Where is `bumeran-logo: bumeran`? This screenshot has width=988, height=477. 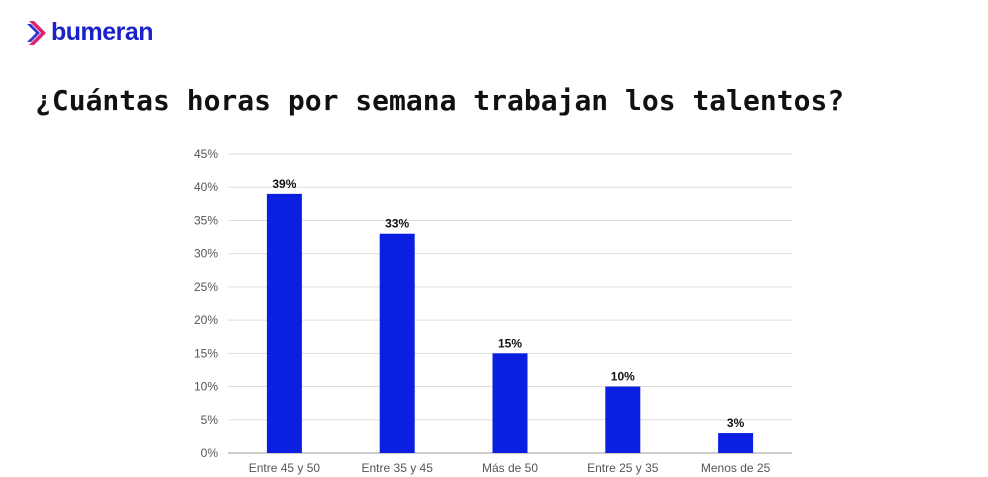 bumeran-logo: bumeran is located at coordinates (90, 32).